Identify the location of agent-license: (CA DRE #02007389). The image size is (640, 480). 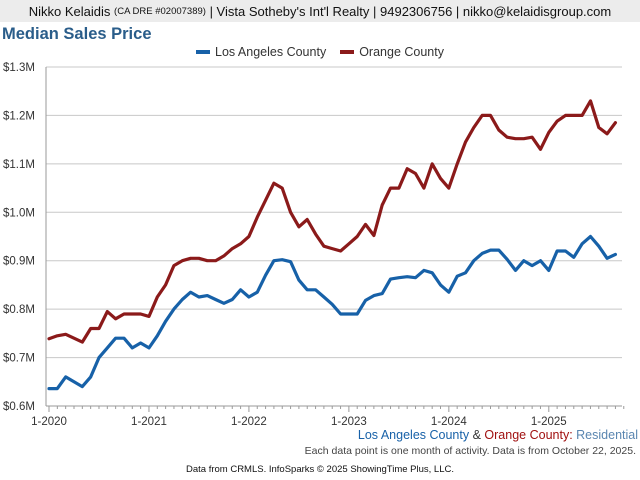
(160, 11).